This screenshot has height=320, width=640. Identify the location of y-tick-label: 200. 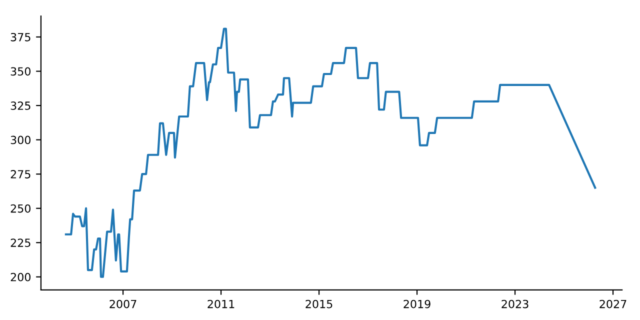
(20, 277).